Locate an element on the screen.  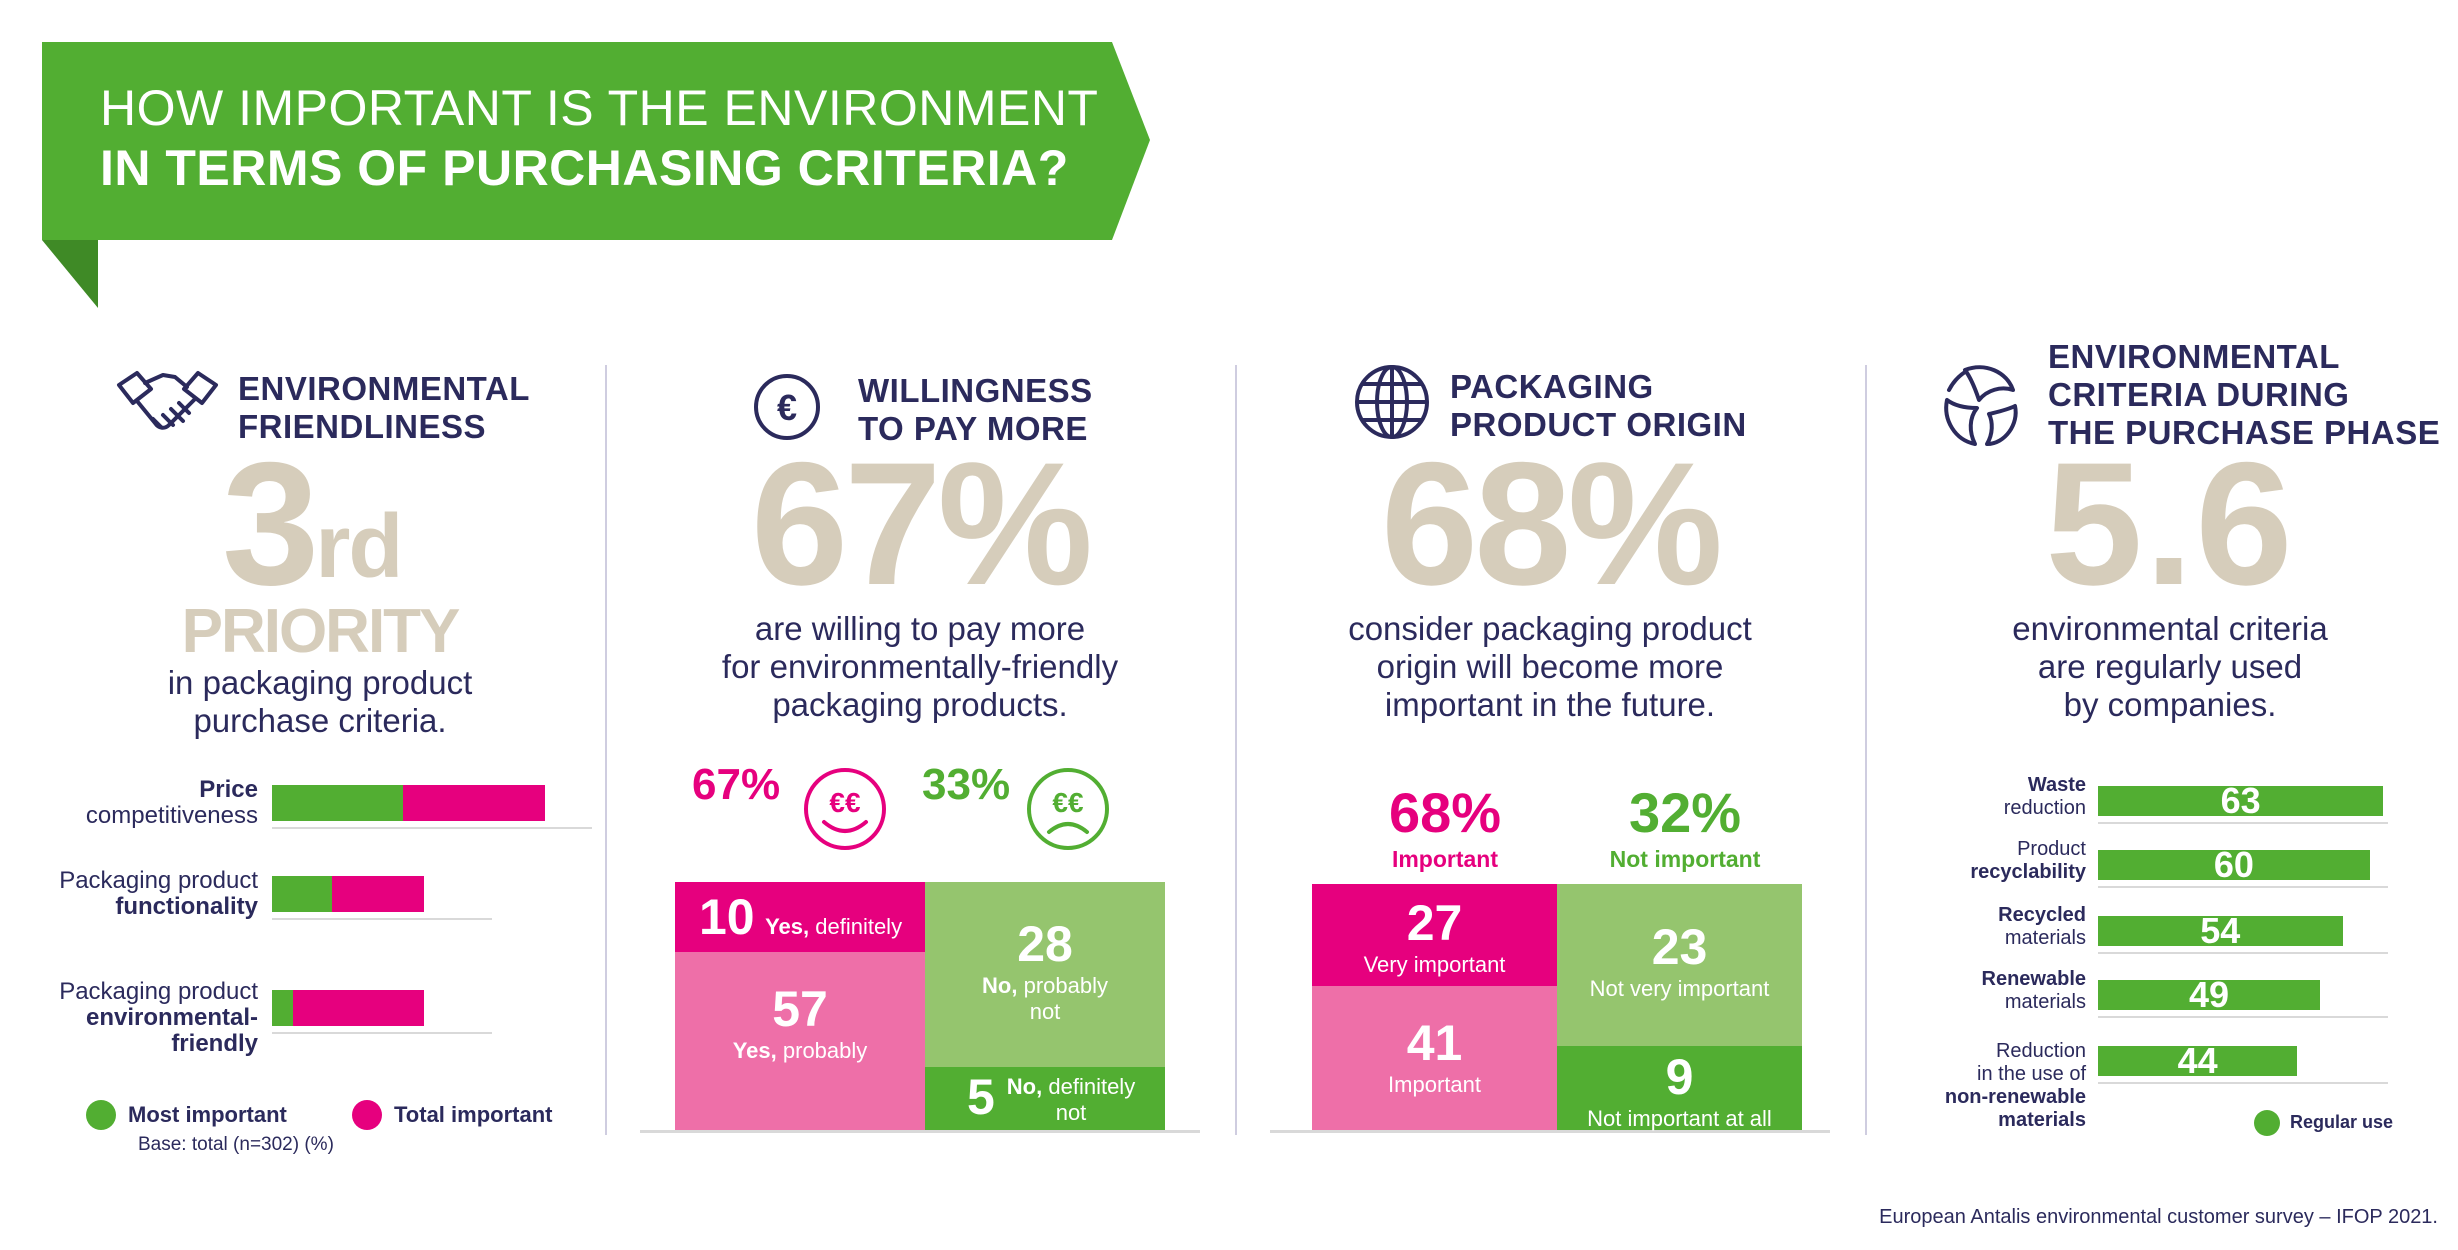
box-imp-num: 41 is located at coordinates (1434, 1043).